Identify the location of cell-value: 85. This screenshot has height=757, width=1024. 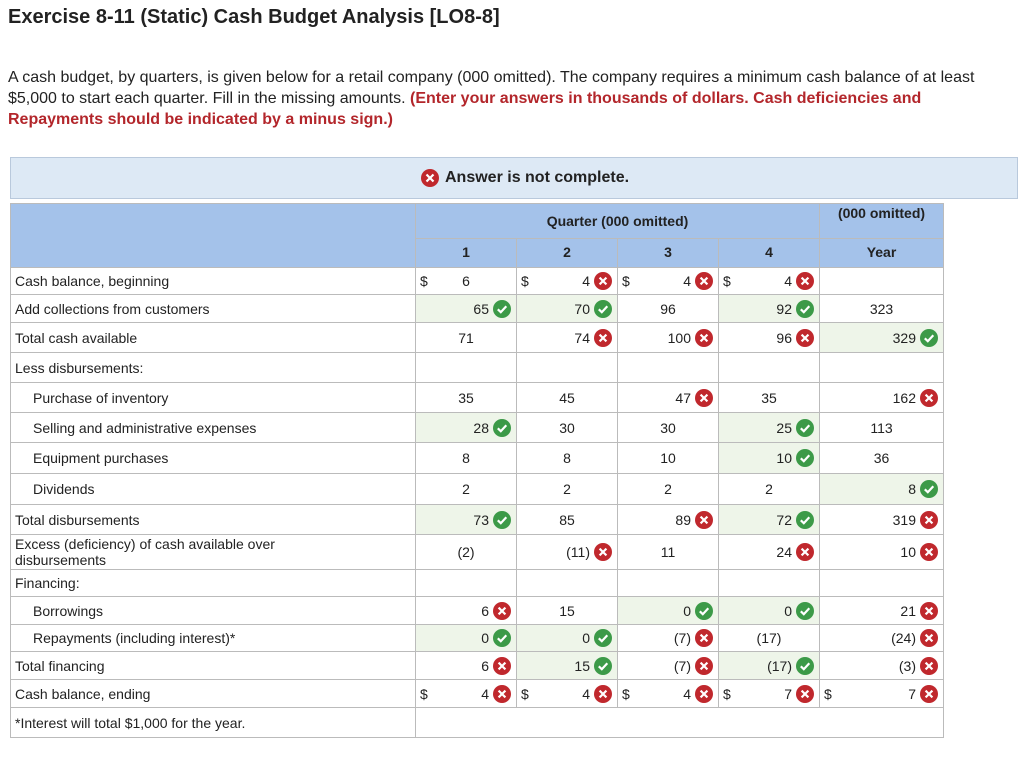
(567, 519).